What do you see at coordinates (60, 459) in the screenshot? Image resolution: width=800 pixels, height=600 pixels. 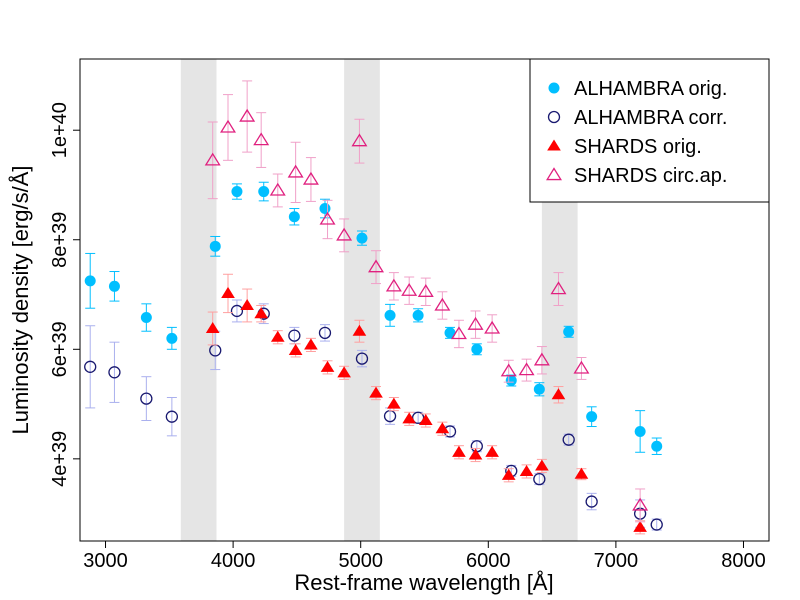 I see `y-tick-label: 4e+39` at bounding box center [60, 459].